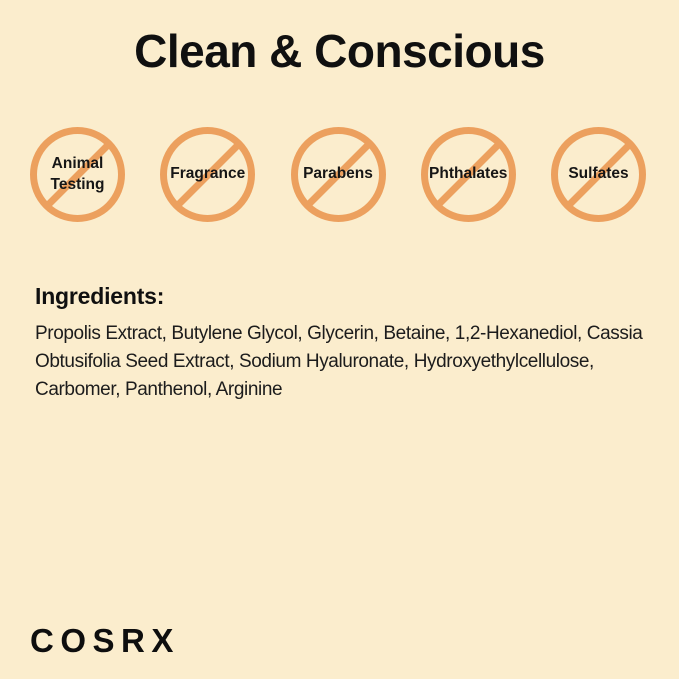  I want to click on no-sulfates-badge: Sulfates, so click(598, 174).